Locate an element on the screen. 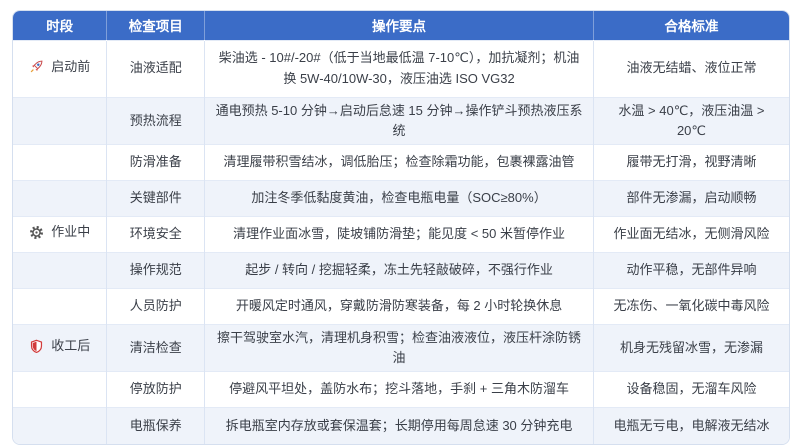  gear-icon is located at coordinates (36, 232).